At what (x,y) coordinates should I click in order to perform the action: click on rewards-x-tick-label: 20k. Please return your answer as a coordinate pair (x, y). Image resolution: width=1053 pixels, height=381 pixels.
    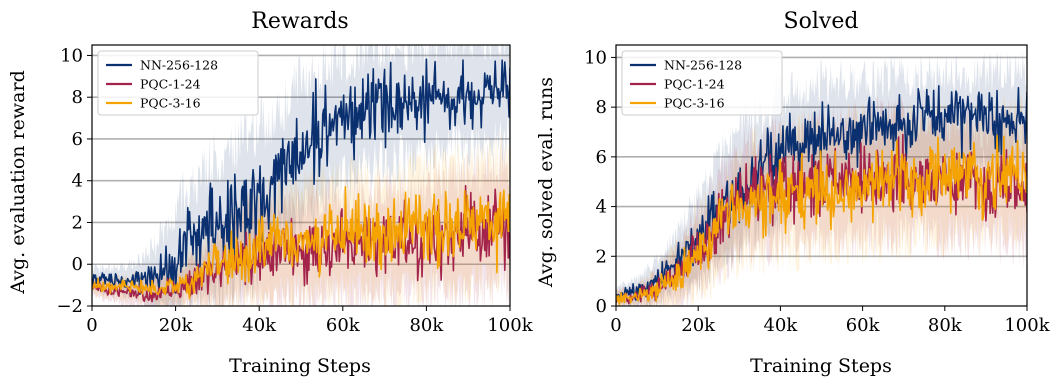
    Looking at the image, I should click on (176, 325).